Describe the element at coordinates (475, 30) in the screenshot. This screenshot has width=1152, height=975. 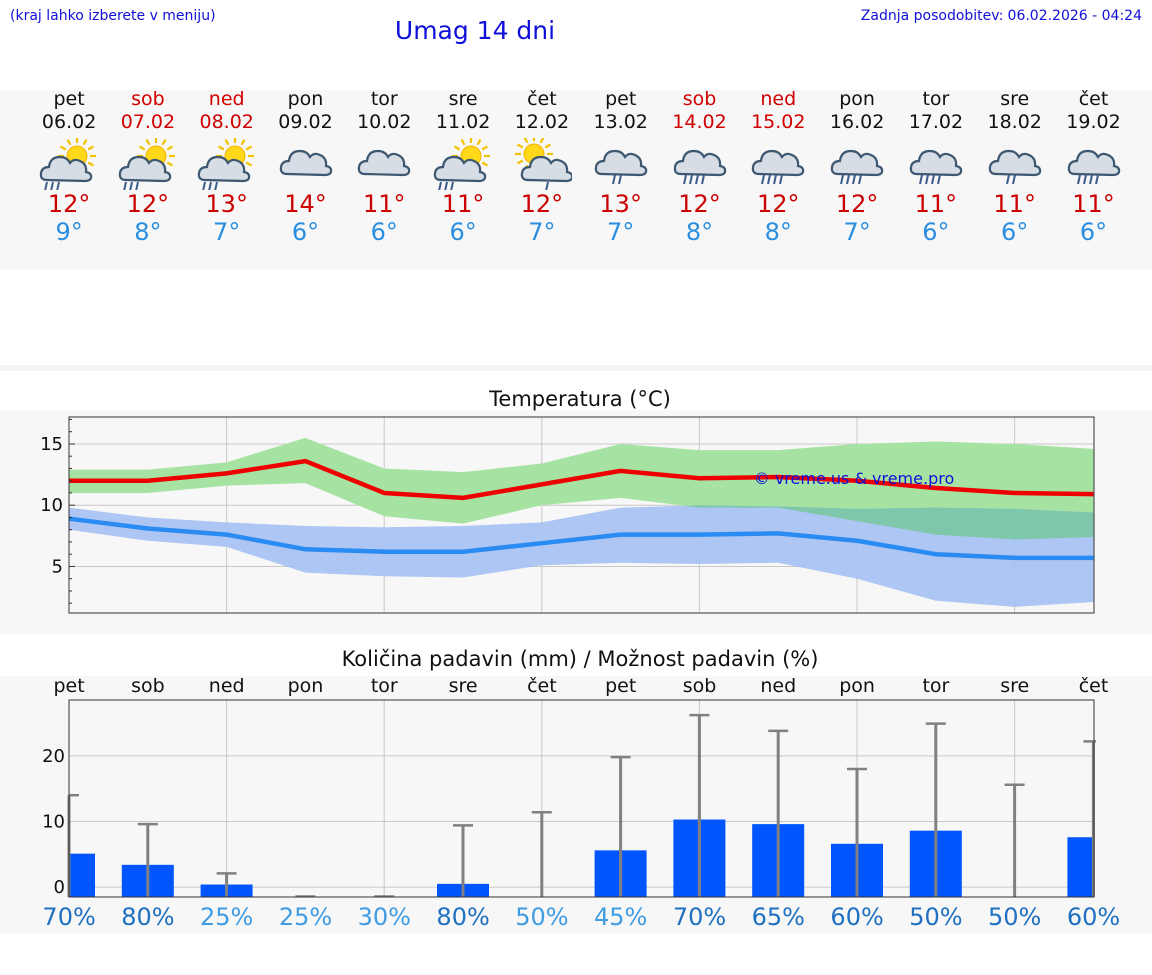
I see `page-title: Umag 14 dni` at that location.